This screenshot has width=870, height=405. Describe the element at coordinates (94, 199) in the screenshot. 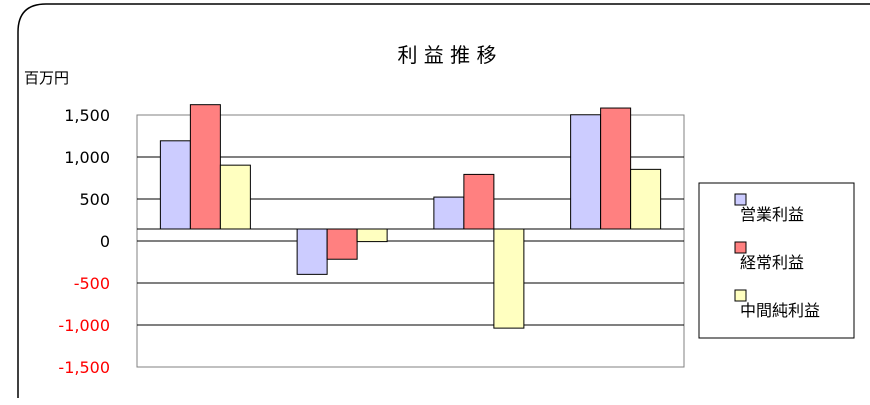

I see `y-tick-label: 500` at that location.